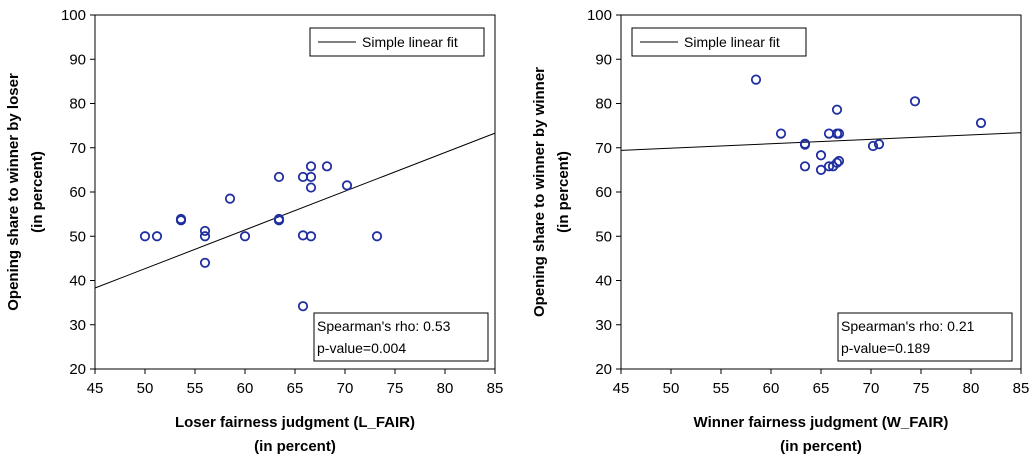 The width and height of the screenshot is (1034, 459). What do you see at coordinates (539, 192) in the screenshot?
I see `y-axis-title: Opening share to winner by winner` at bounding box center [539, 192].